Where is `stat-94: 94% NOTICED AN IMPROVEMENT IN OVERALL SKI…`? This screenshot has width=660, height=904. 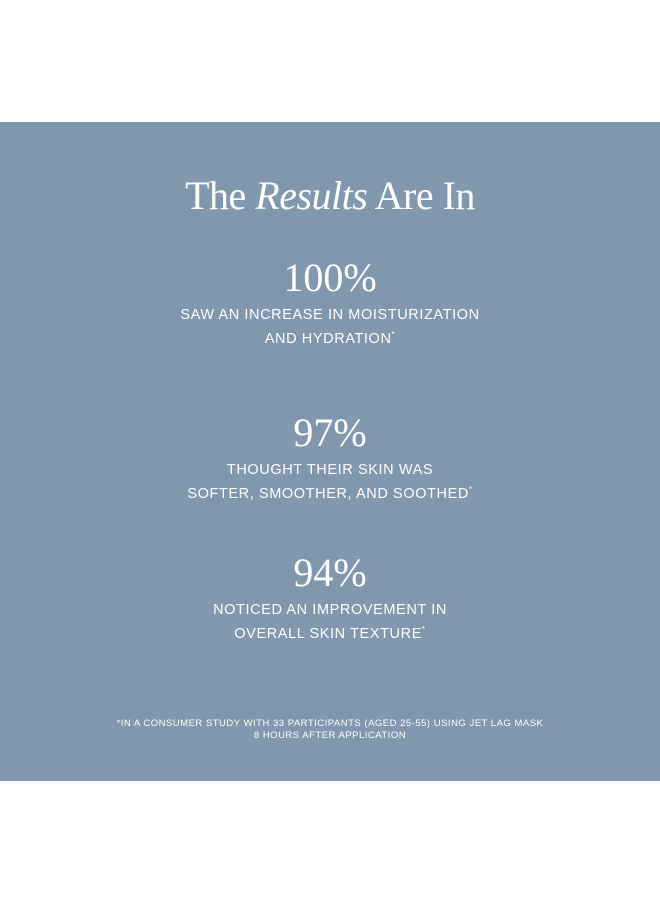
stat-94: 94% NOTICED AN IMPROVEMENT IN OVERALL SKI… is located at coordinates (330, 597).